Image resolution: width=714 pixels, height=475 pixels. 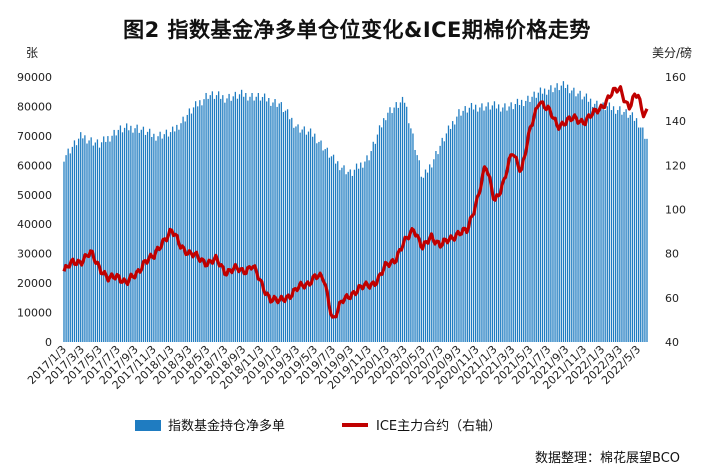 I want to click on left-axis-tick-label: 60000, so click(x=34, y=165).